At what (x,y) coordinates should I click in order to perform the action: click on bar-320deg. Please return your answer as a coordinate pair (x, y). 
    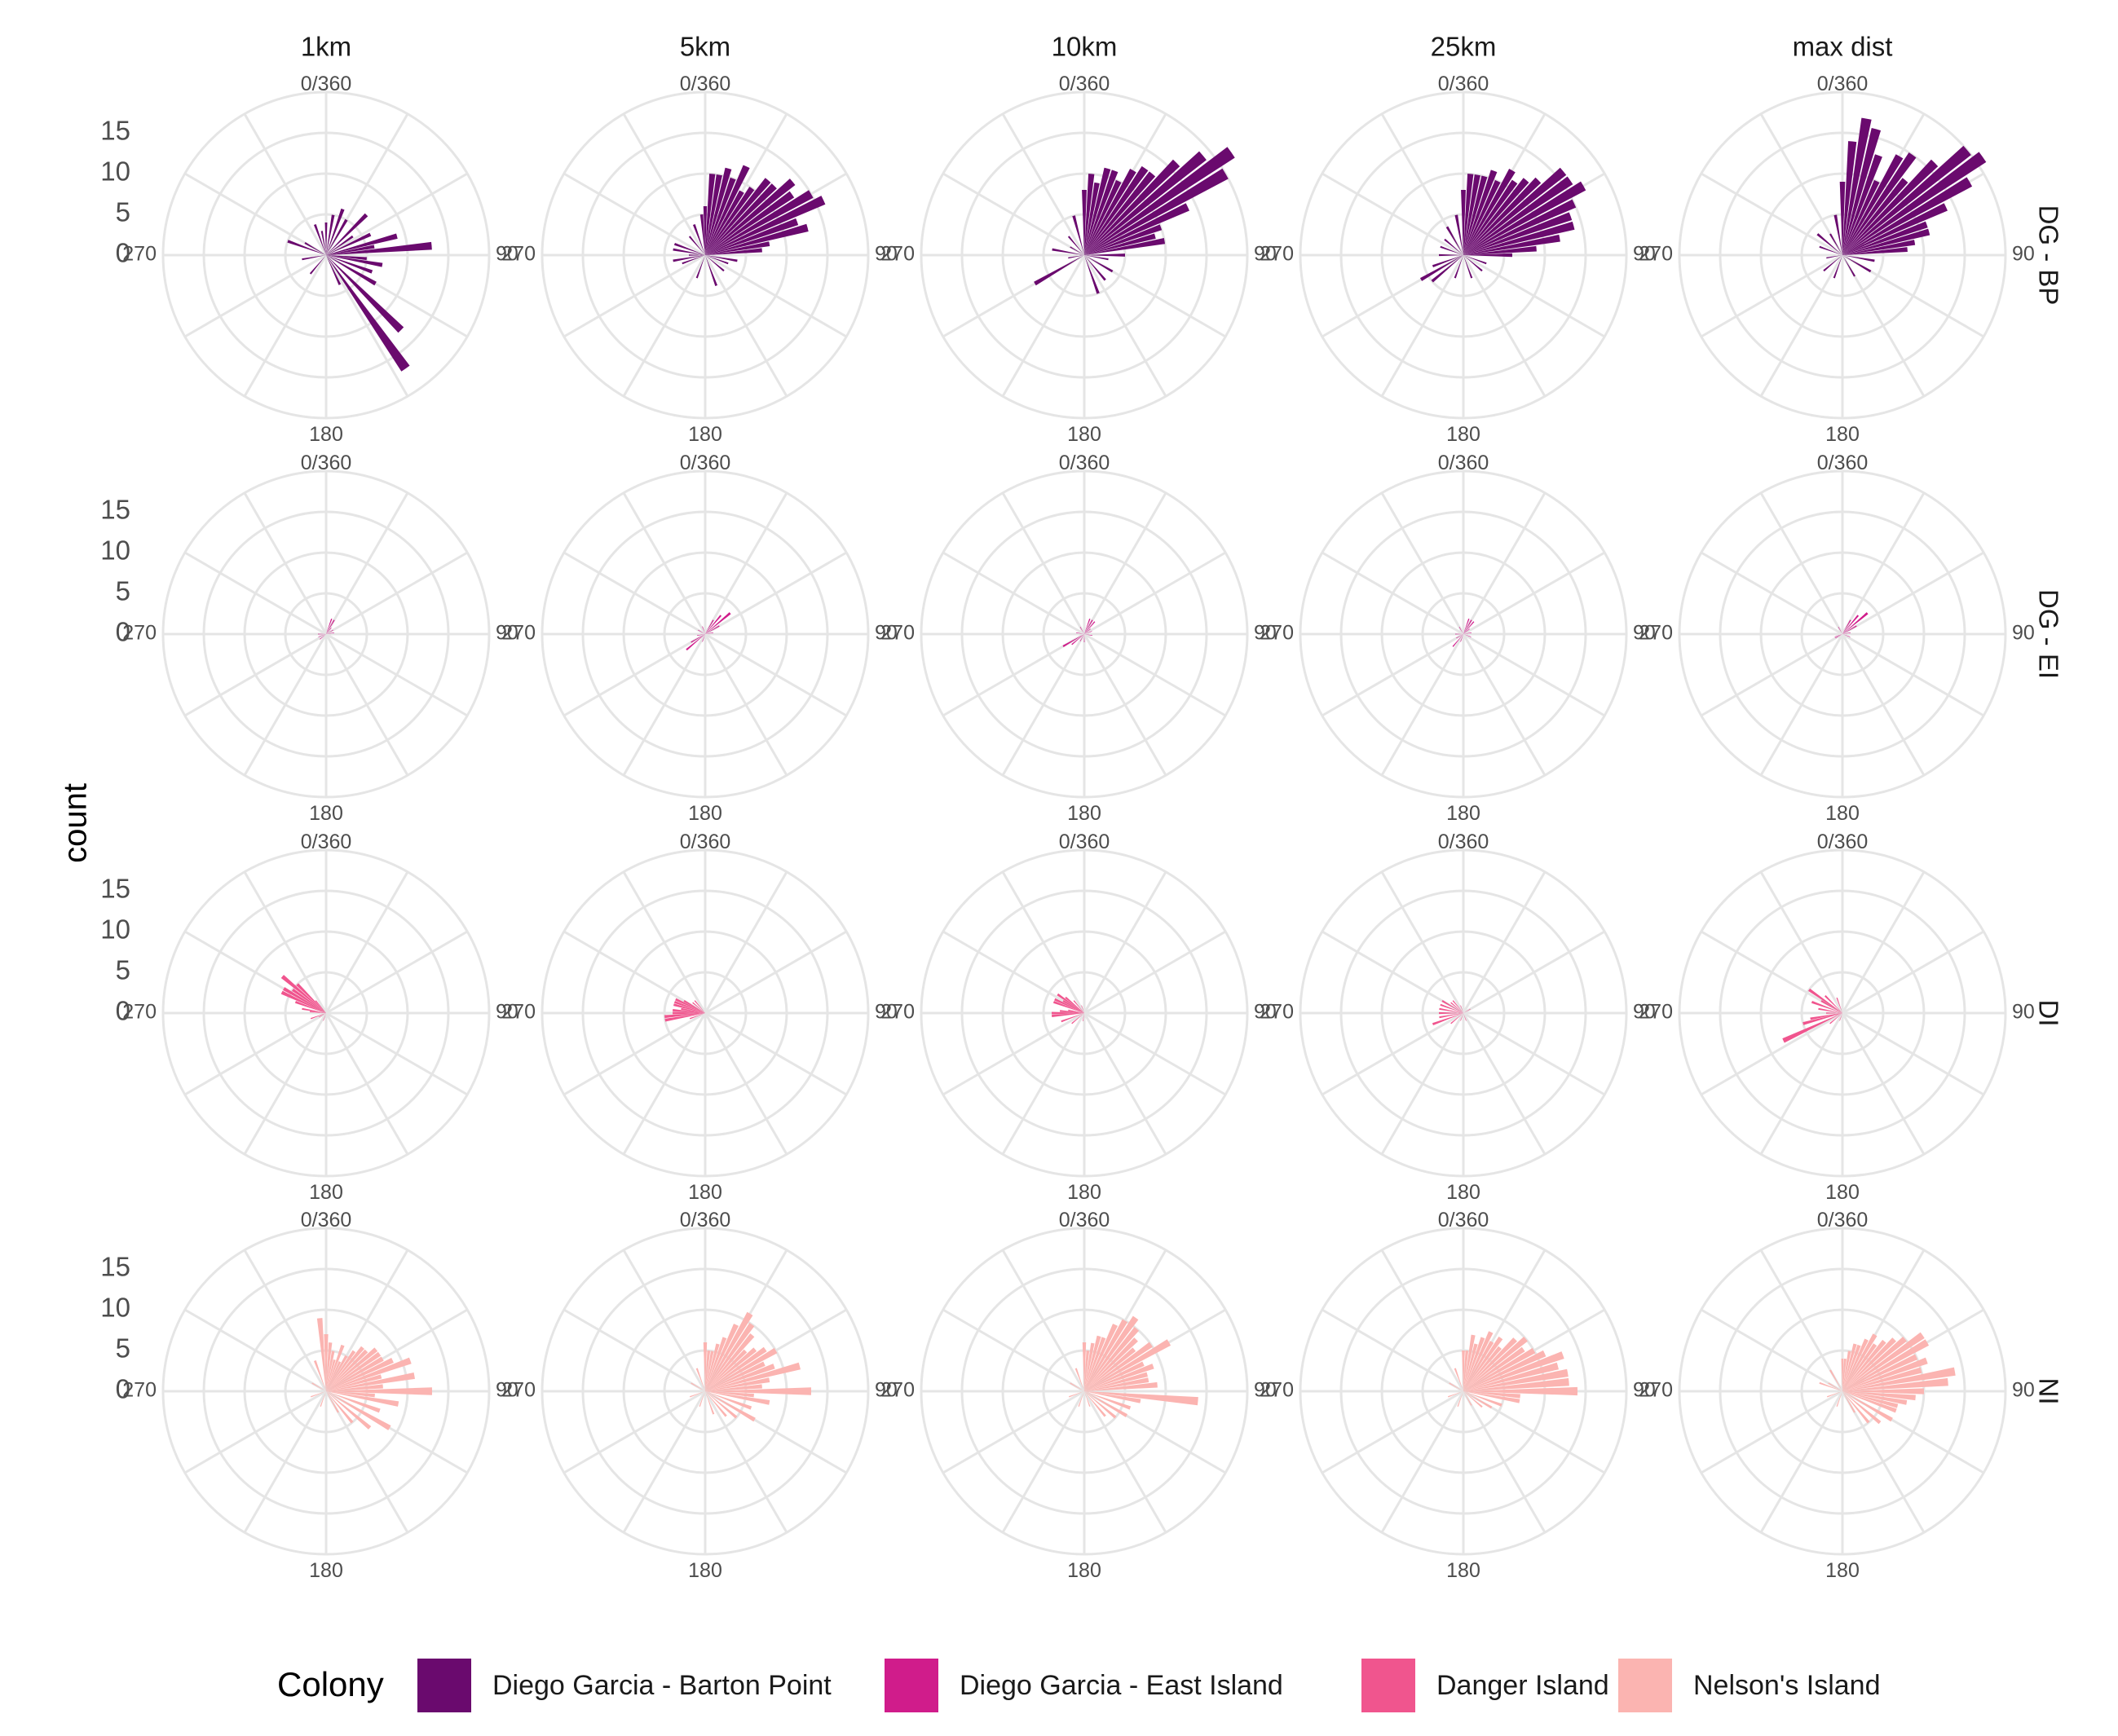
    Looking at the image, I should click on (320, 1006).